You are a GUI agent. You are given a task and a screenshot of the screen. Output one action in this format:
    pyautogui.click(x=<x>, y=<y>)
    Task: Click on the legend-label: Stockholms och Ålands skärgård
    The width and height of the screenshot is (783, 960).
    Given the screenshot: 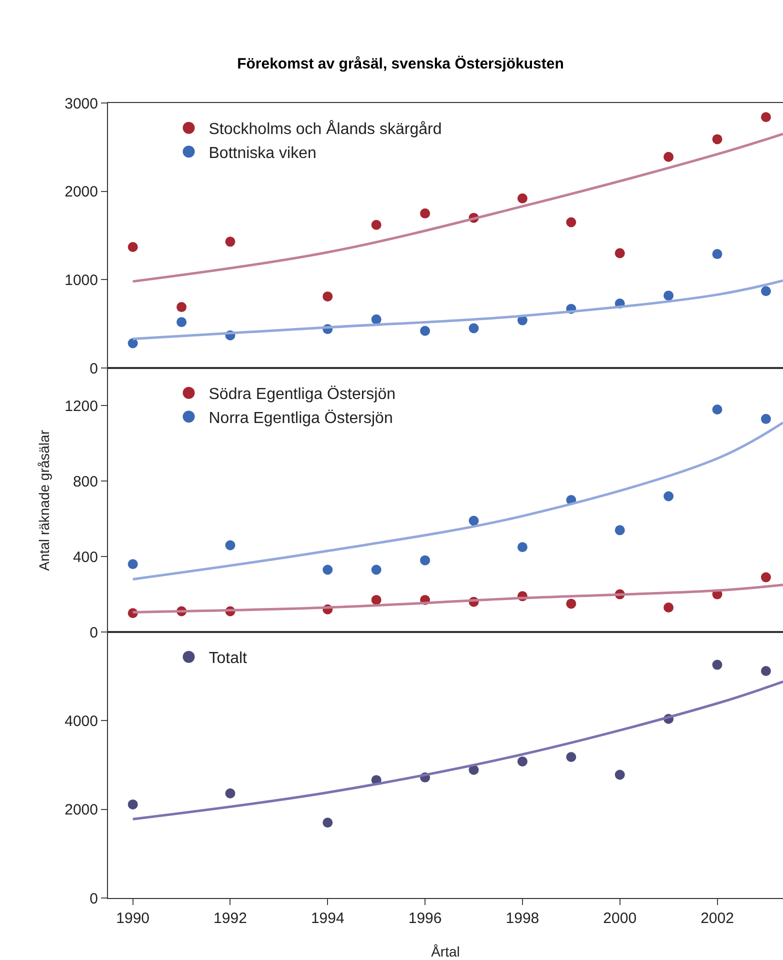 What is the action you would take?
    pyautogui.click(x=325, y=129)
    